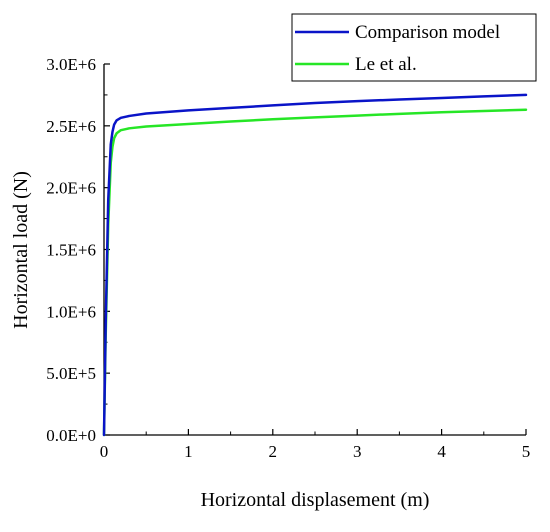 The image size is (550, 532). I want to click on x-tick-label: 4, so click(441, 451).